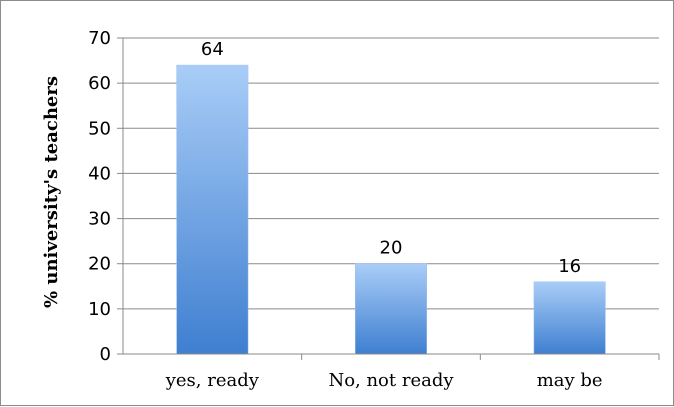 The width and height of the screenshot is (674, 407). What do you see at coordinates (212, 49) in the screenshot?
I see `bar-data-label: 64` at bounding box center [212, 49].